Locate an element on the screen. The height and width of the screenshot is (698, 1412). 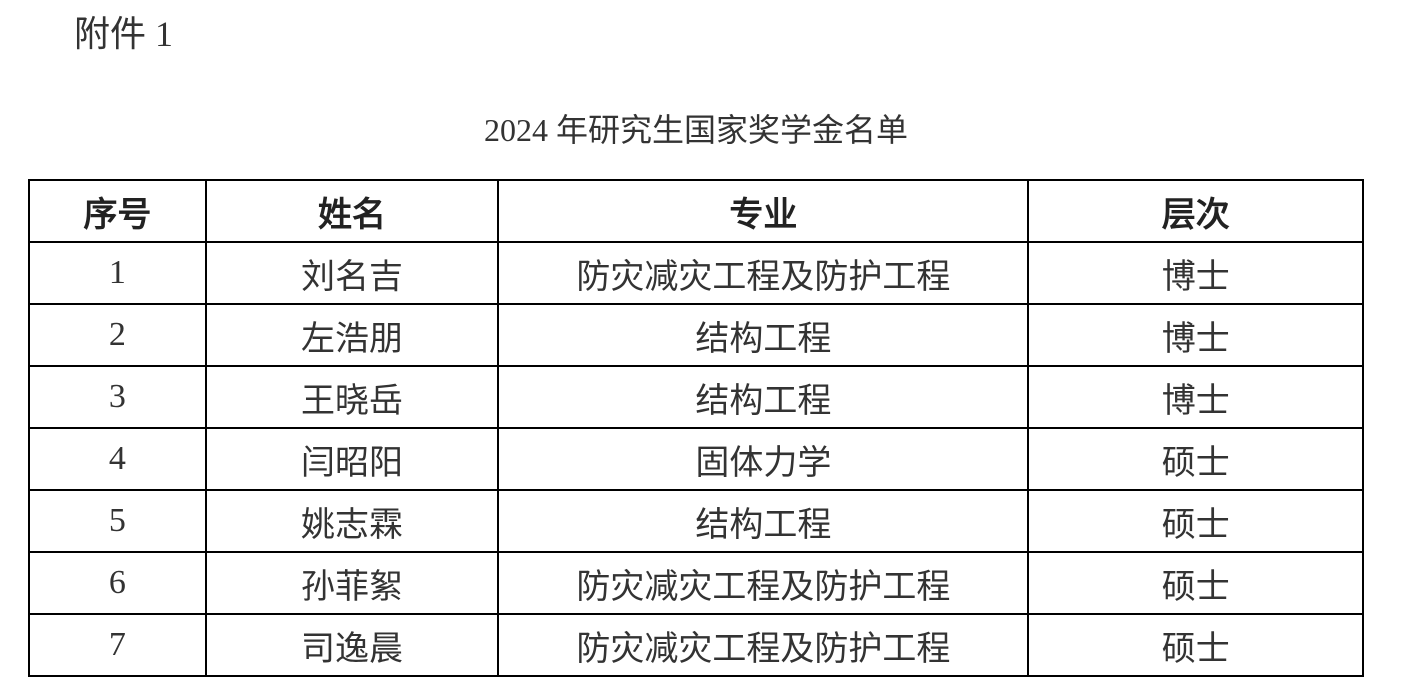
cell-name: 司逸晨 is located at coordinates (352, 645).